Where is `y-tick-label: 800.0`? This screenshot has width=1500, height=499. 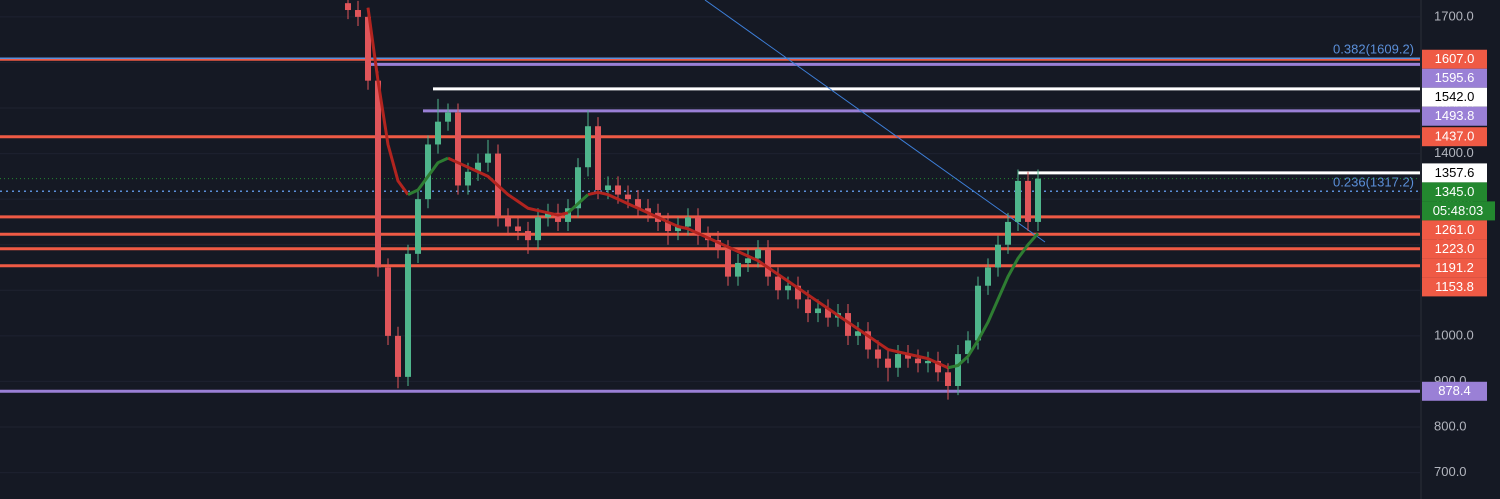 y-tick-label: 800.0 is located at coordinates (1450, 425).